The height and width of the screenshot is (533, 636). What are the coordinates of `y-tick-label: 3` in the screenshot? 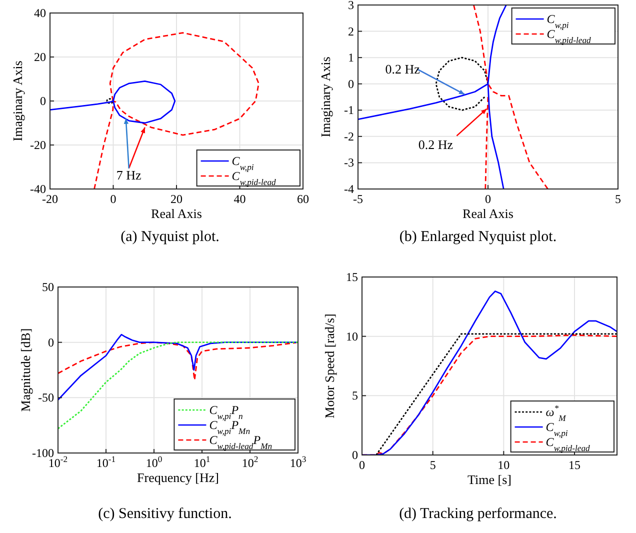 It's located at (351, 6).